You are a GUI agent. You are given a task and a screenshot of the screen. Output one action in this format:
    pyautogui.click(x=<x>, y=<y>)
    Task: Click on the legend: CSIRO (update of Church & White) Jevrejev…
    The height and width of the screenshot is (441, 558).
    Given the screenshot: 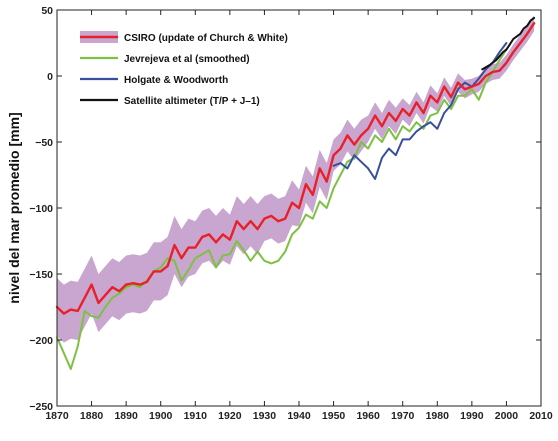 What is the action you would take?
    pyautogui.click(x=184, y=69)
    